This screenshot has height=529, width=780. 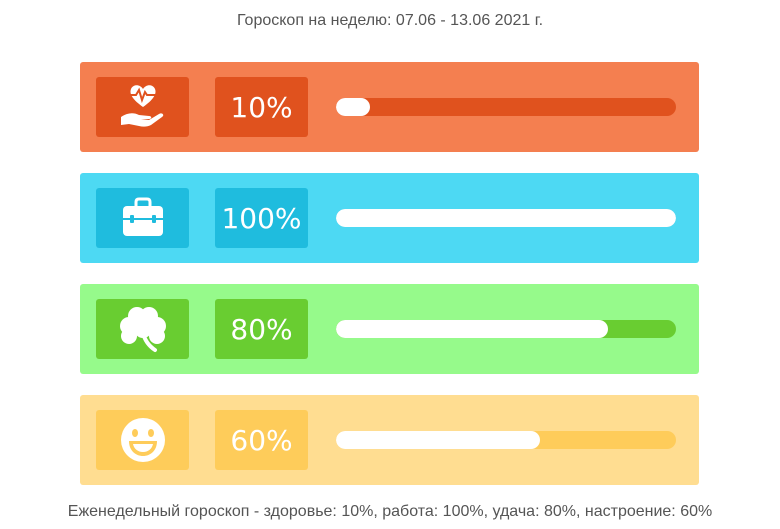 What do you see at coordinates (472, 329) in the screenshot?
I see `luck-progress-fill` at bounding box center [472, 329].